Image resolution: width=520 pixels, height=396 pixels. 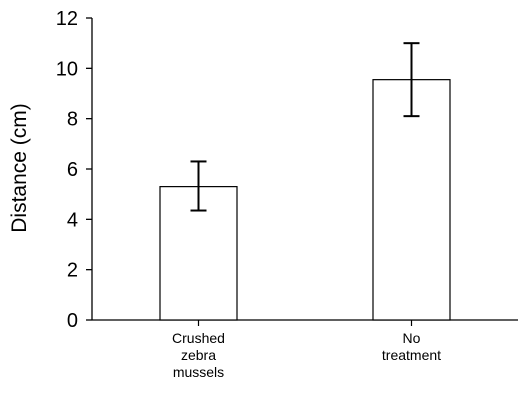 I want to click on y-tick-label: 10, so click(x=67, y=69).